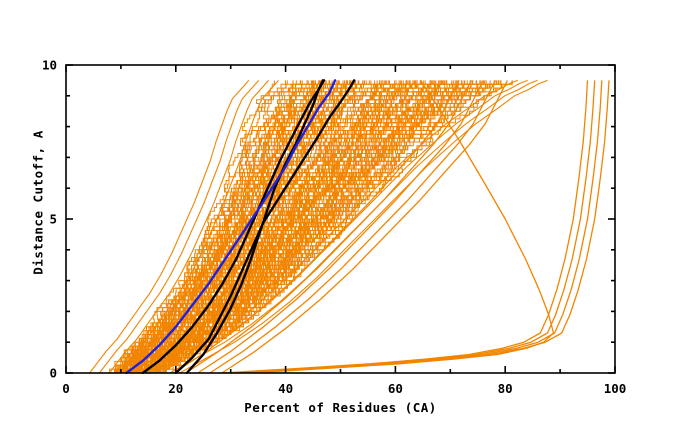 This screenshot has width=680, height=440. I want to click on x-tick-label: 40, so click(285, 388).